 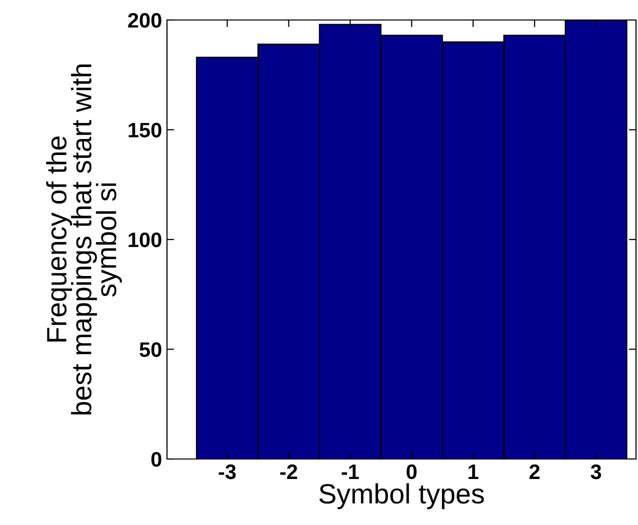 I want to click on x-tick-label: 3, so click(x=596, y=472).